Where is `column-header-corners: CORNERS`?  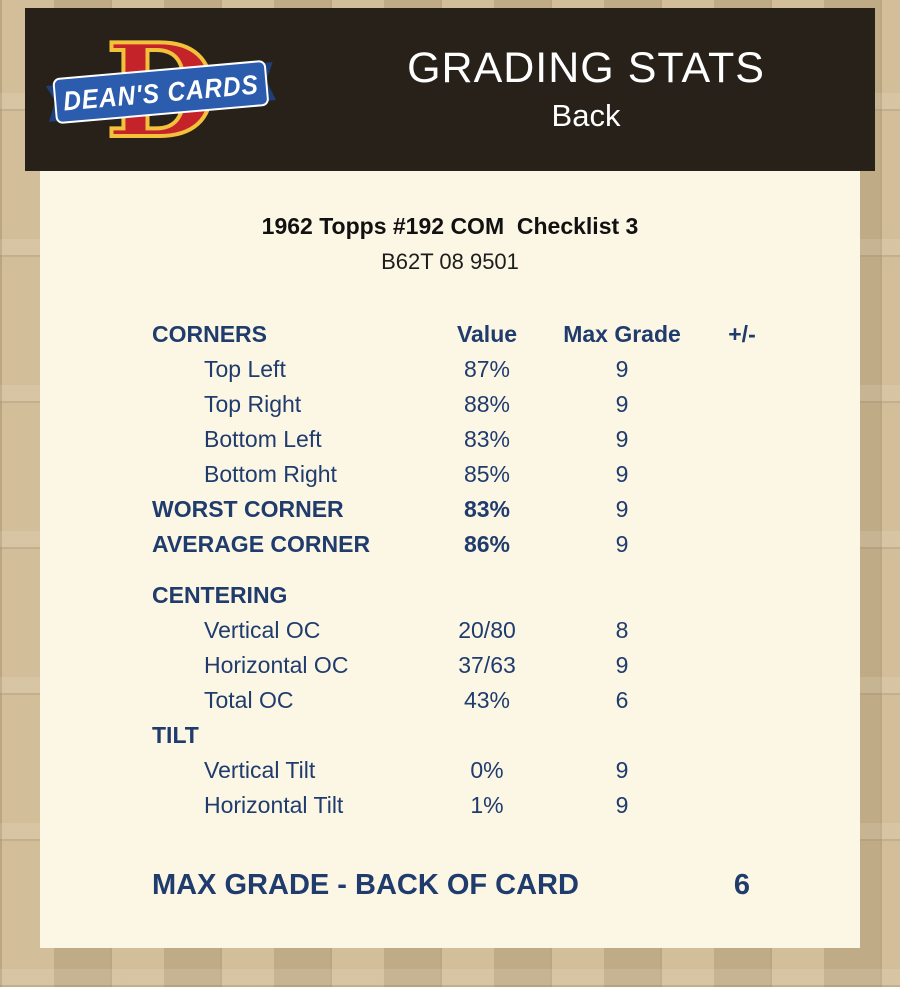 column-header-corners: CORNERS is located at coordinates (210, 334).